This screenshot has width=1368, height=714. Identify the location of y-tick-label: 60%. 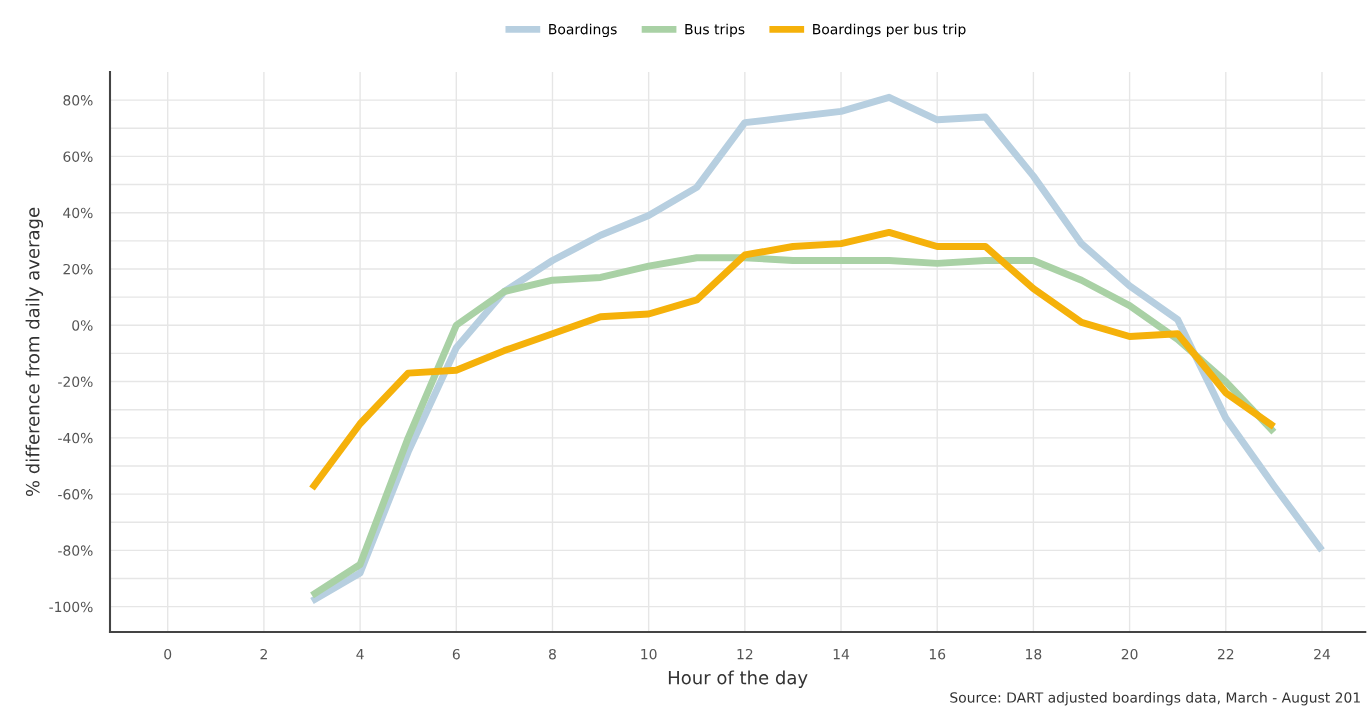
(78, 156).